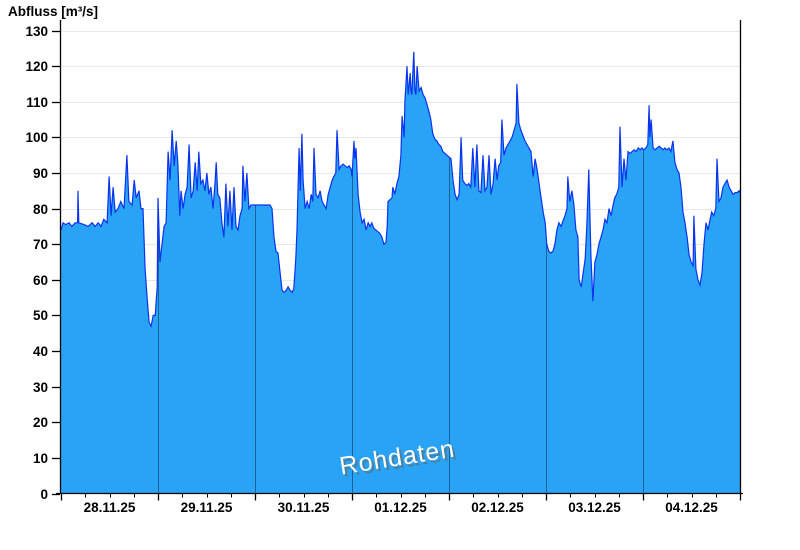 The image size is (800, 550). What do you see at coordinates (497, 507) in the screenshot?
I see `x-tick-label: 02.12.25` at bounding box center [497, 507].